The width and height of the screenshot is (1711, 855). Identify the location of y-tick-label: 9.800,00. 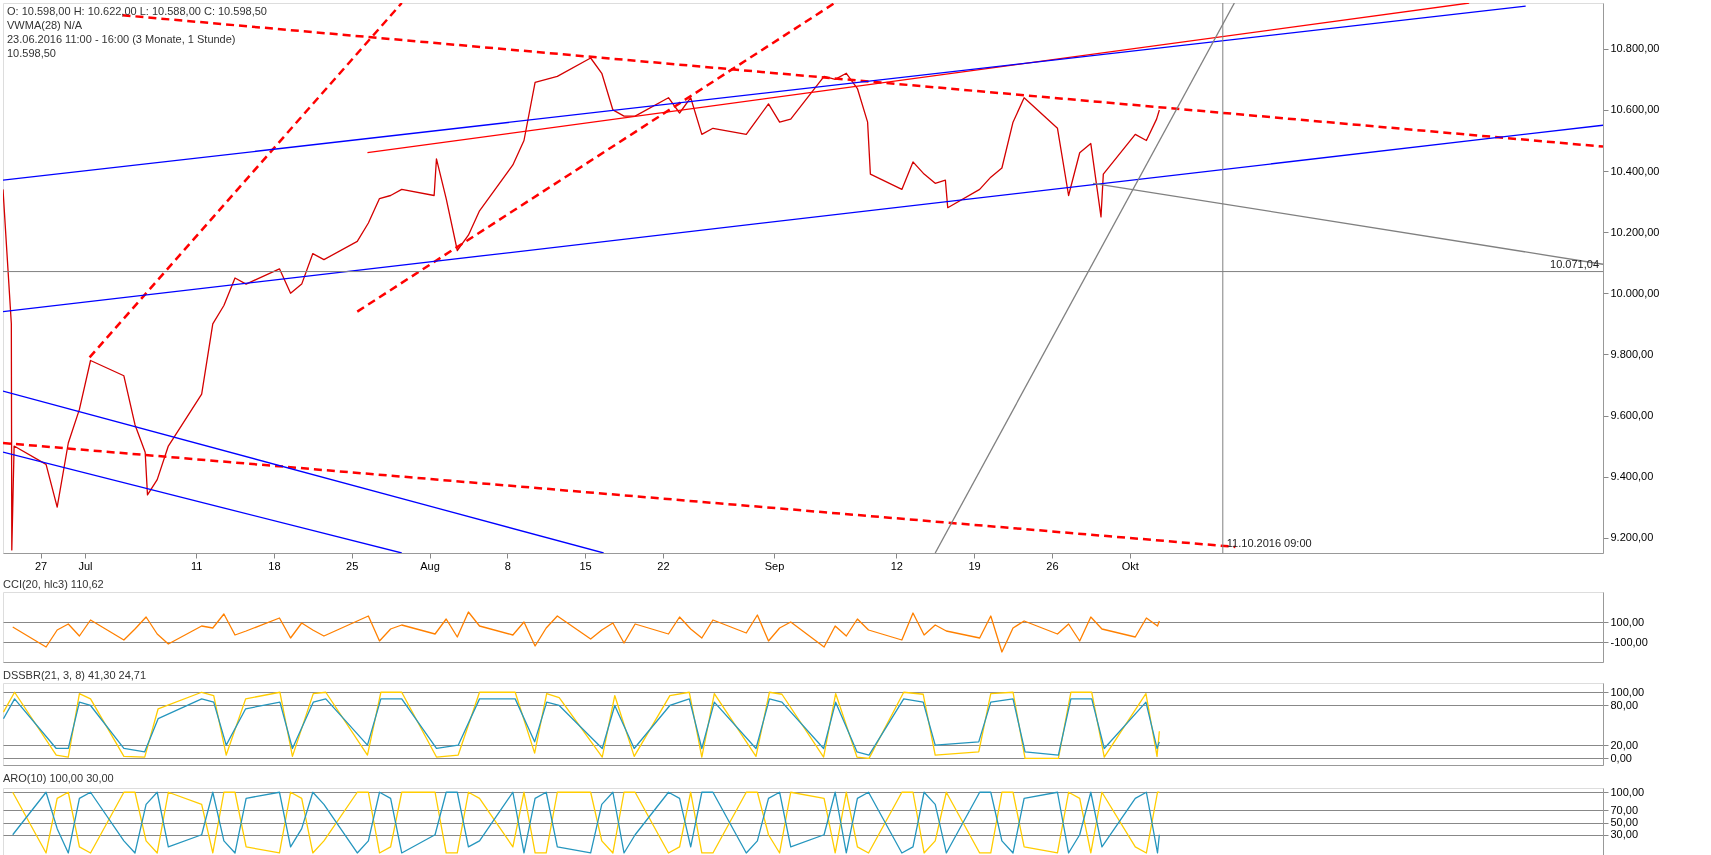
(1632, 353).